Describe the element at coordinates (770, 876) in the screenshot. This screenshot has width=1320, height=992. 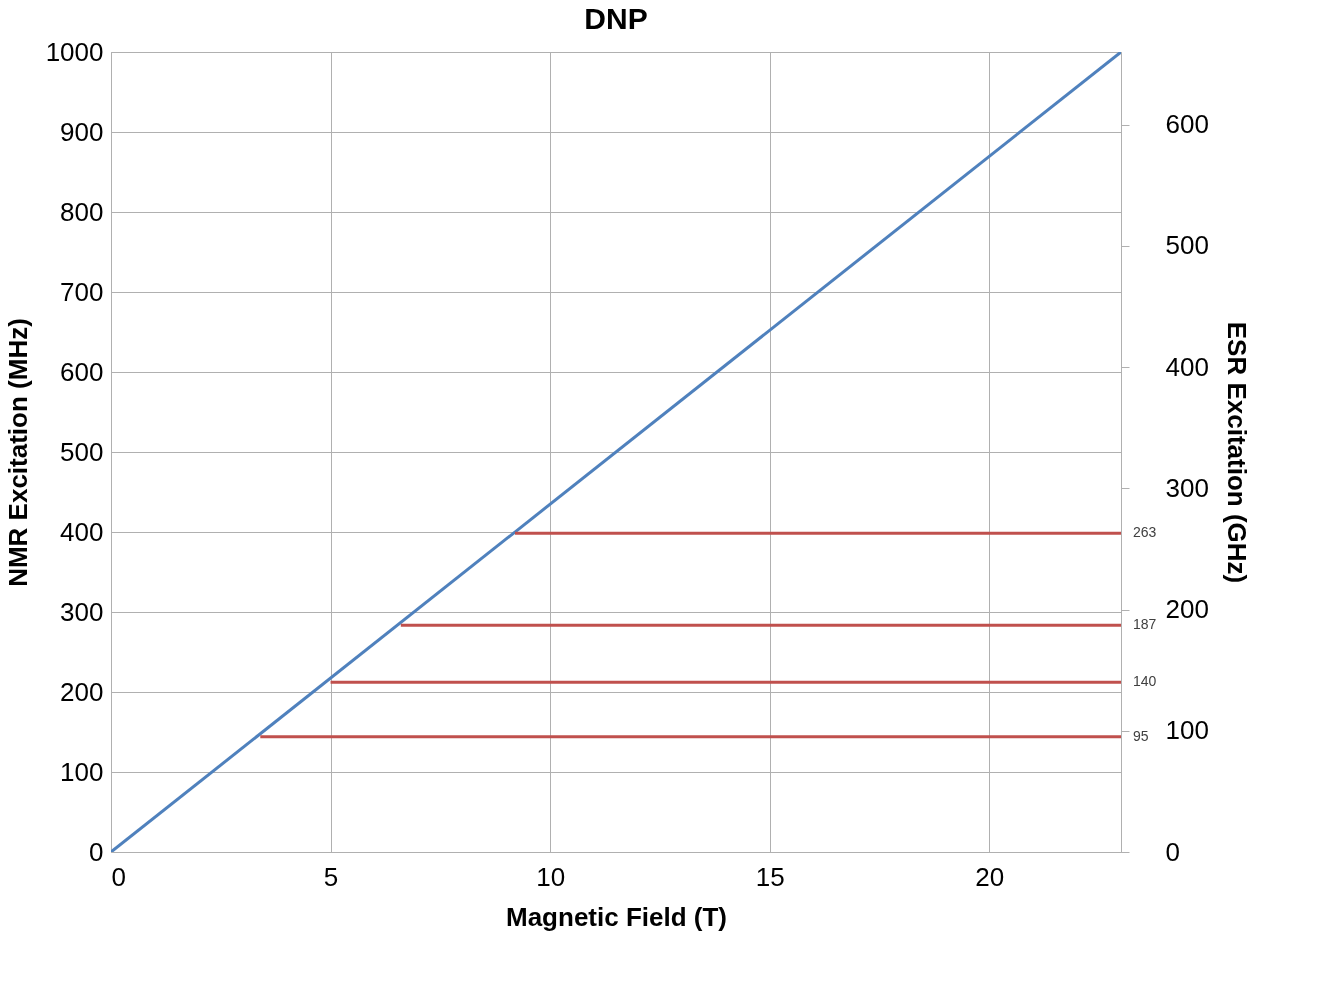
I see `x-tick-label: 15` at that location.